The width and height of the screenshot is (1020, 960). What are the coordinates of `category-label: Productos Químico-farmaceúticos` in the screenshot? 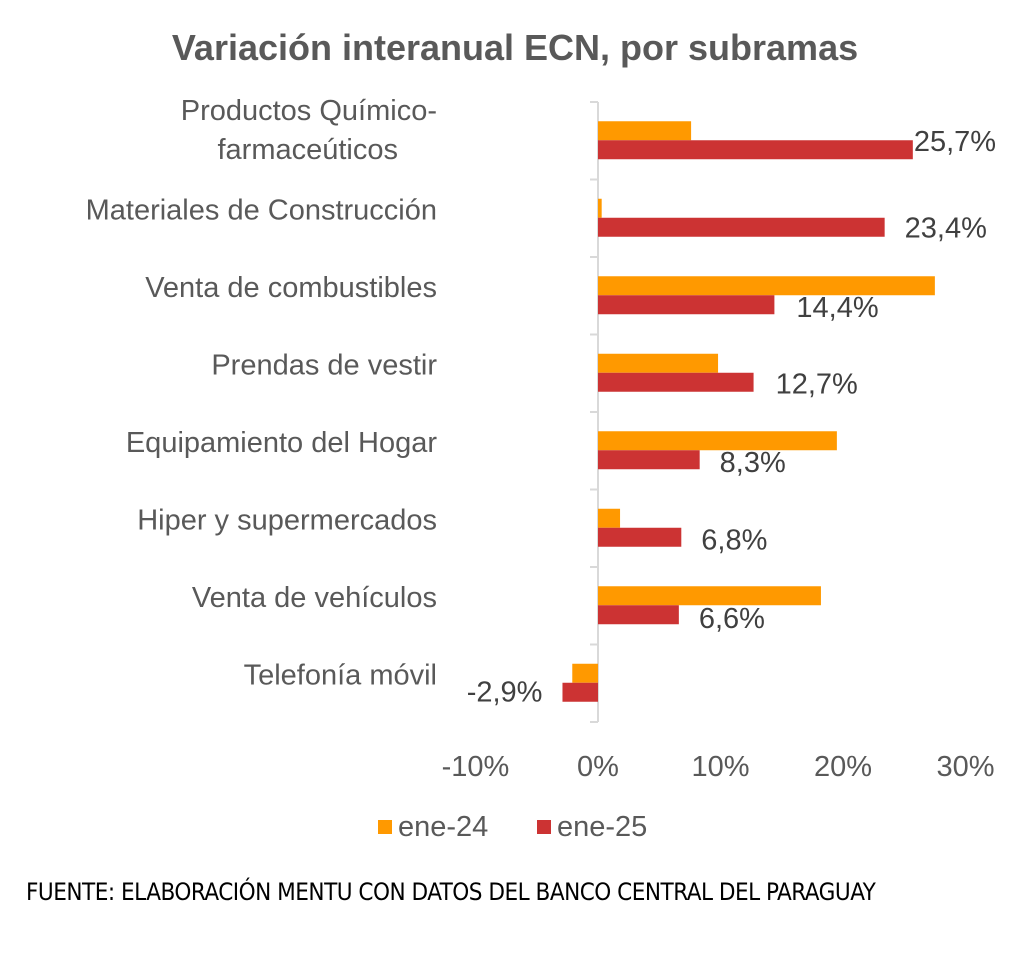 It's located at (309, 130).